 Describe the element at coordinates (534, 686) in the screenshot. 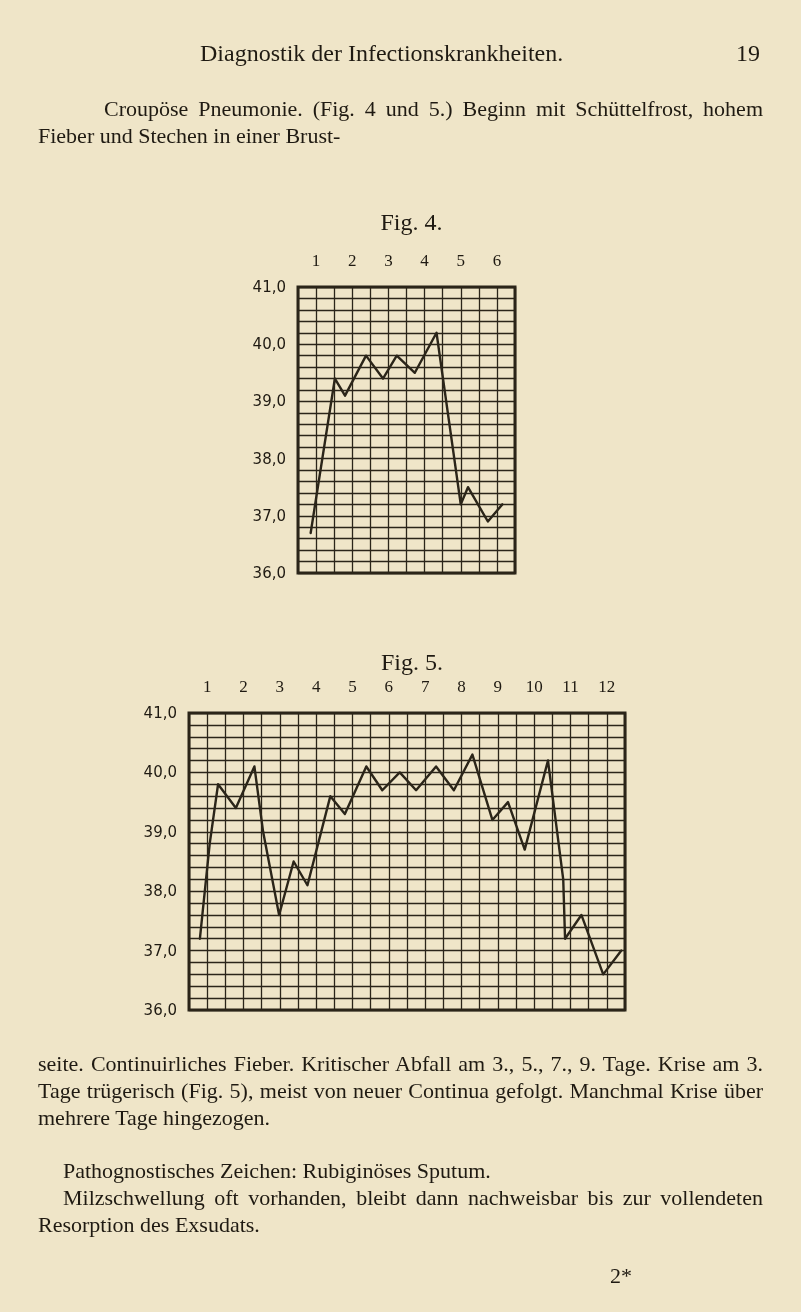

I see `x-tick-label: 10` at that location.